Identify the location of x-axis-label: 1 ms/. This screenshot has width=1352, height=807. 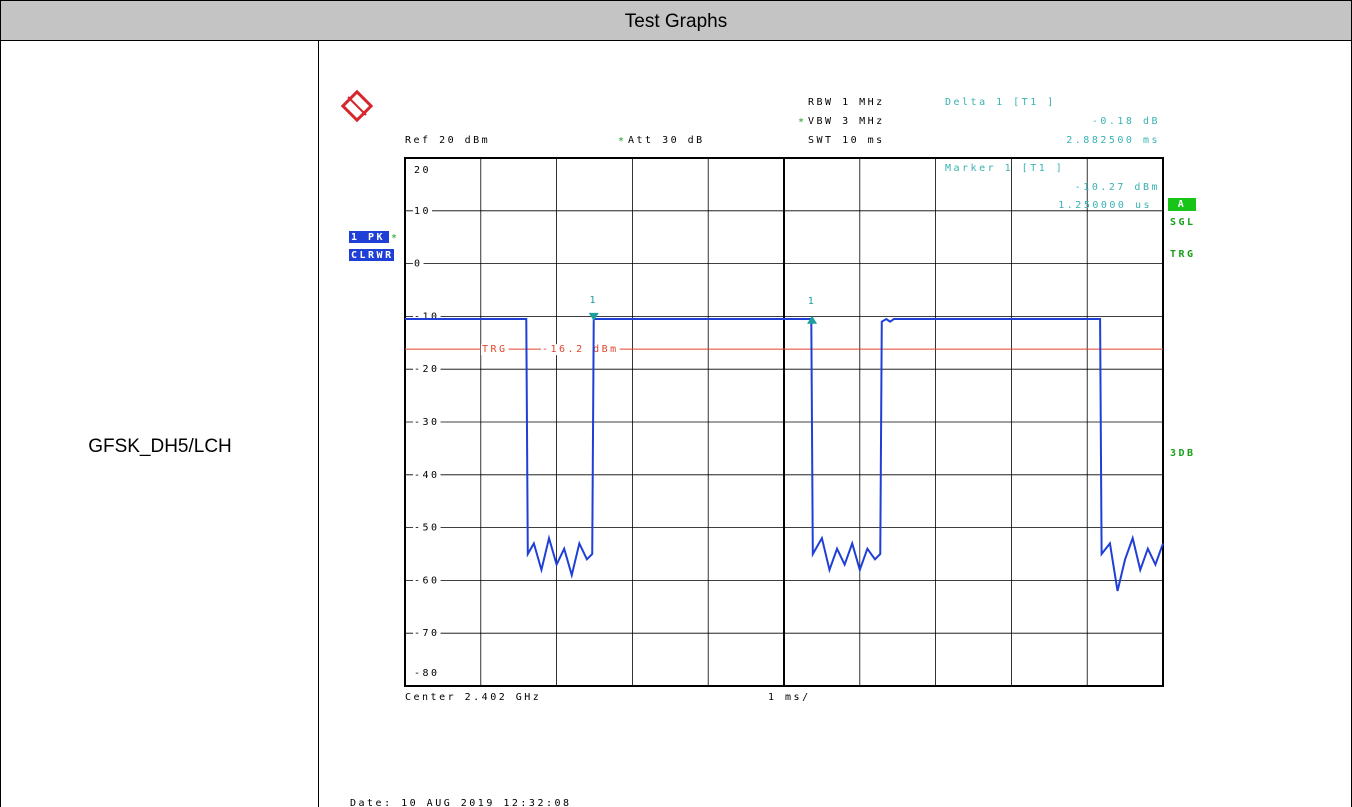
(789, 697).